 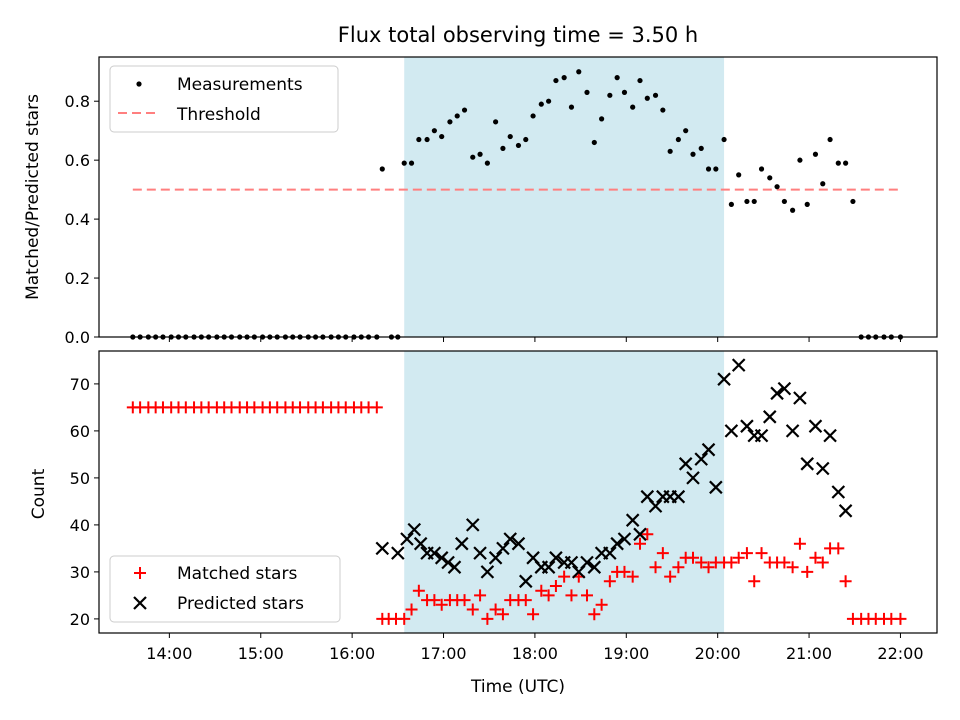 What do you see at coordinates (80, 478) in the screenshot?
I see `y-tick-label: 50` at bounding box center [80, 478].